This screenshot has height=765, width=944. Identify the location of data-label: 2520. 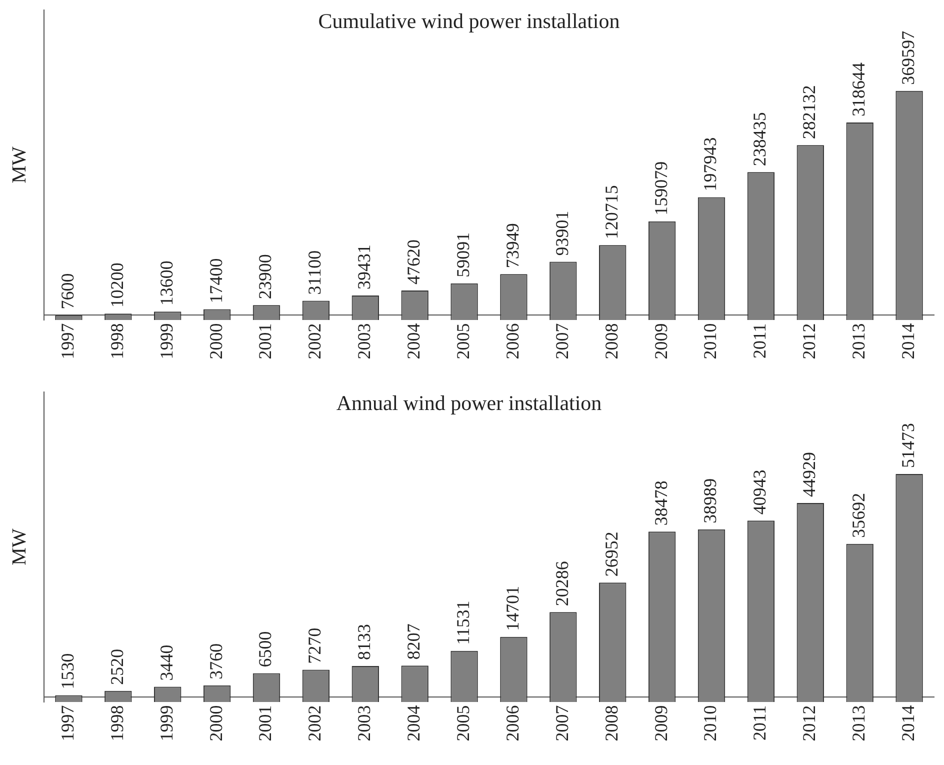
(116, 666).